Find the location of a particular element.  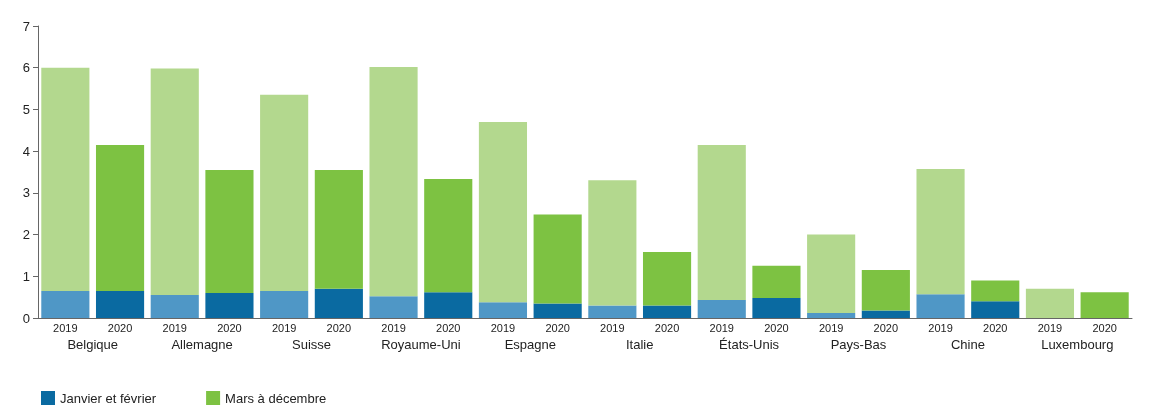

text: Italie is located at coordinates (639, 344).